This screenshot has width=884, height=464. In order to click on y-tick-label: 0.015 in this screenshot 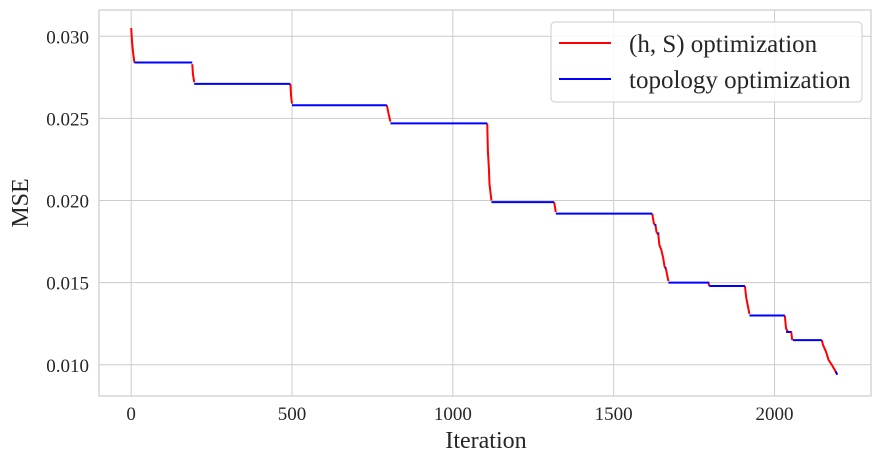, I will do `click(67, 284)`.